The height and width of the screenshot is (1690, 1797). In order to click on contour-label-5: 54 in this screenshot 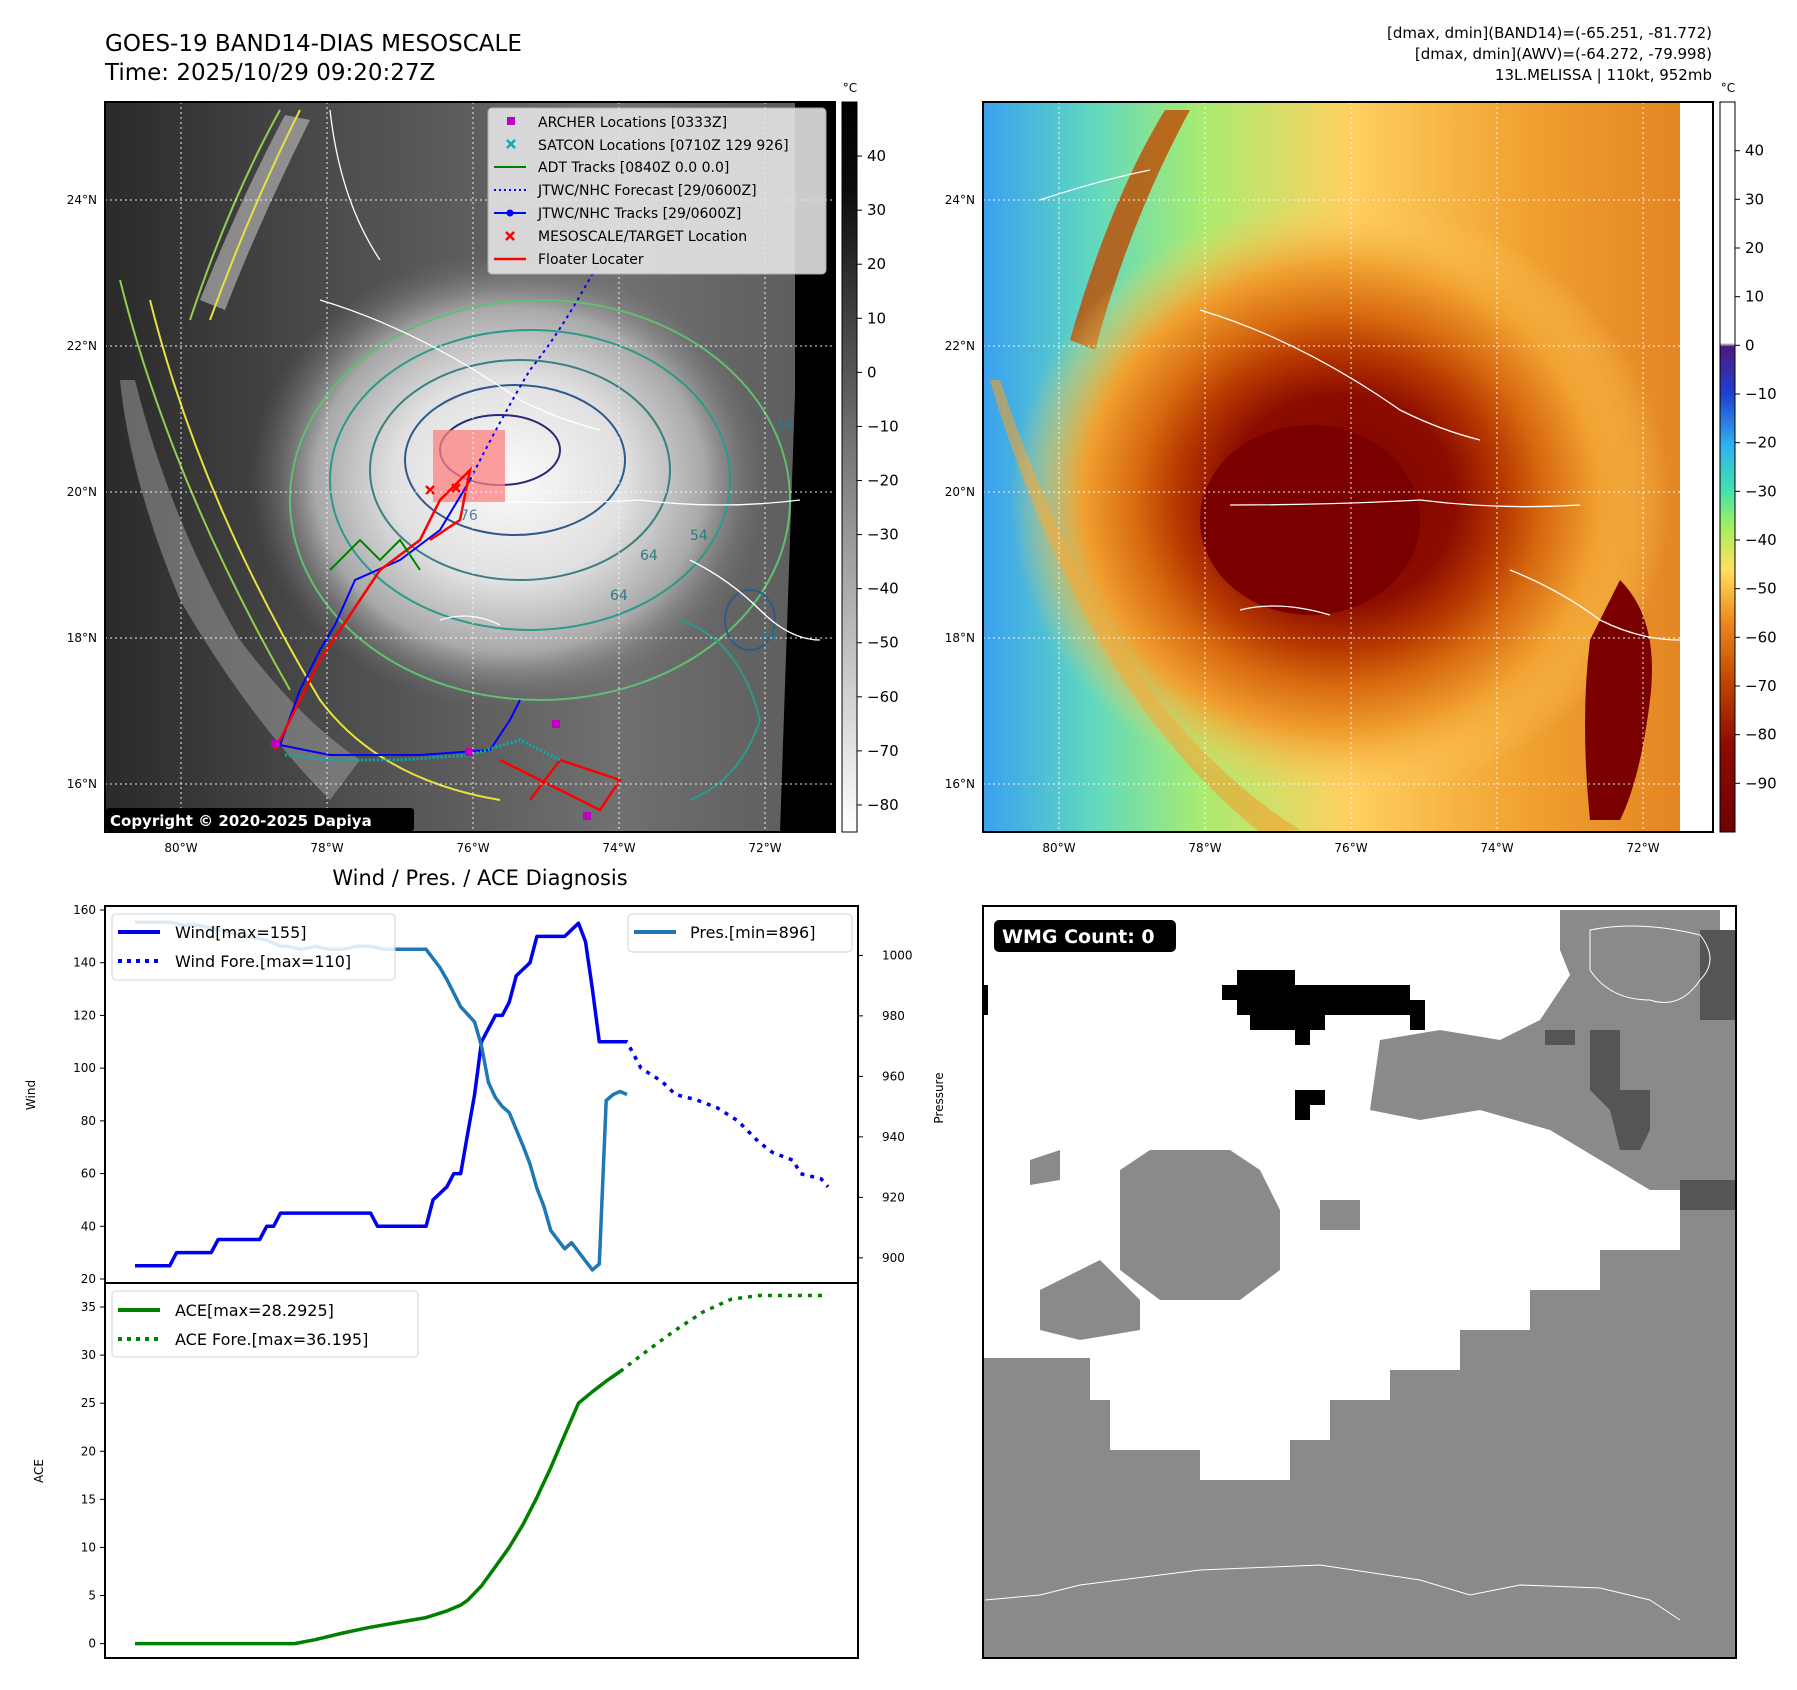, I will do `click(699, 536)`.